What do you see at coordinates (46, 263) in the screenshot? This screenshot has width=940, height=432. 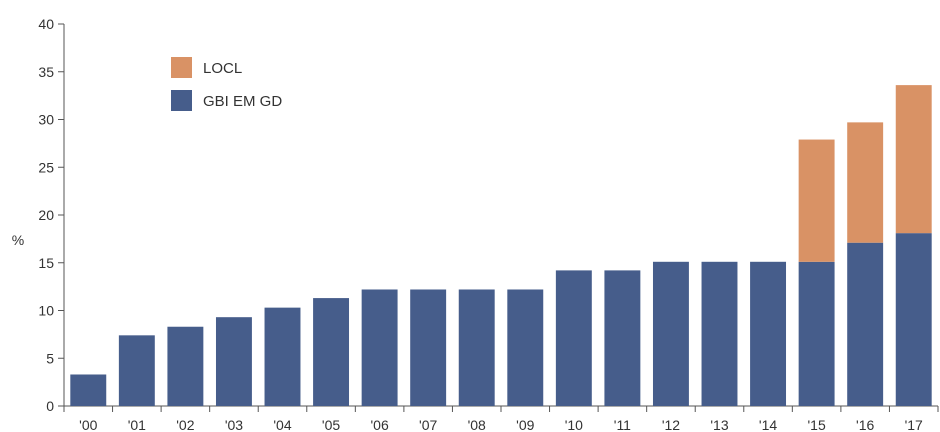 I see `y-tick-label: 15` at bounding box center [46, 263].